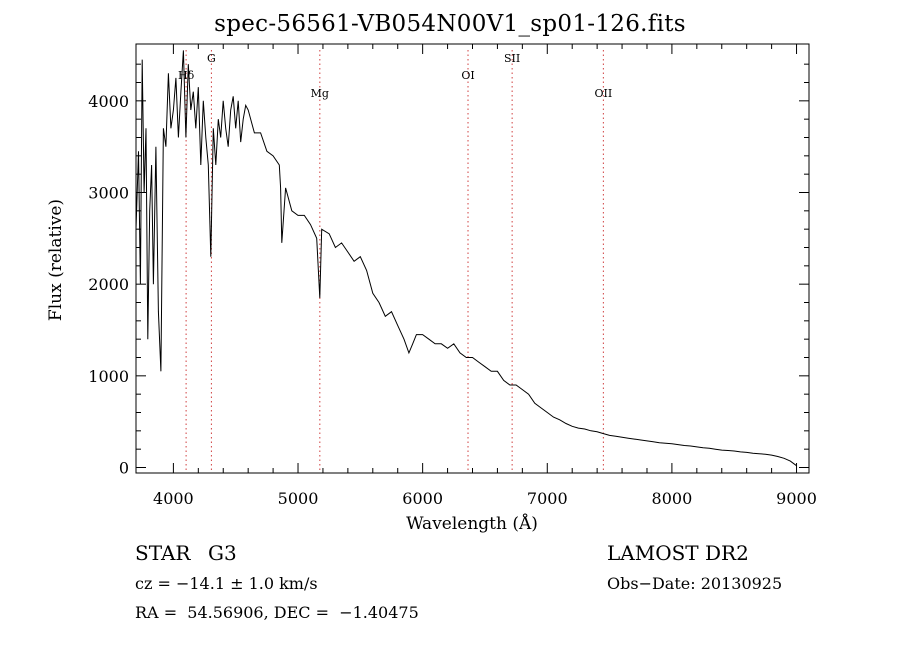 This screenshot has height=650, width=900. What do you see at coordinates (672, 498) in the screenshot?
I see `x-tick-label: 8000` at bounding box center [672, 498].